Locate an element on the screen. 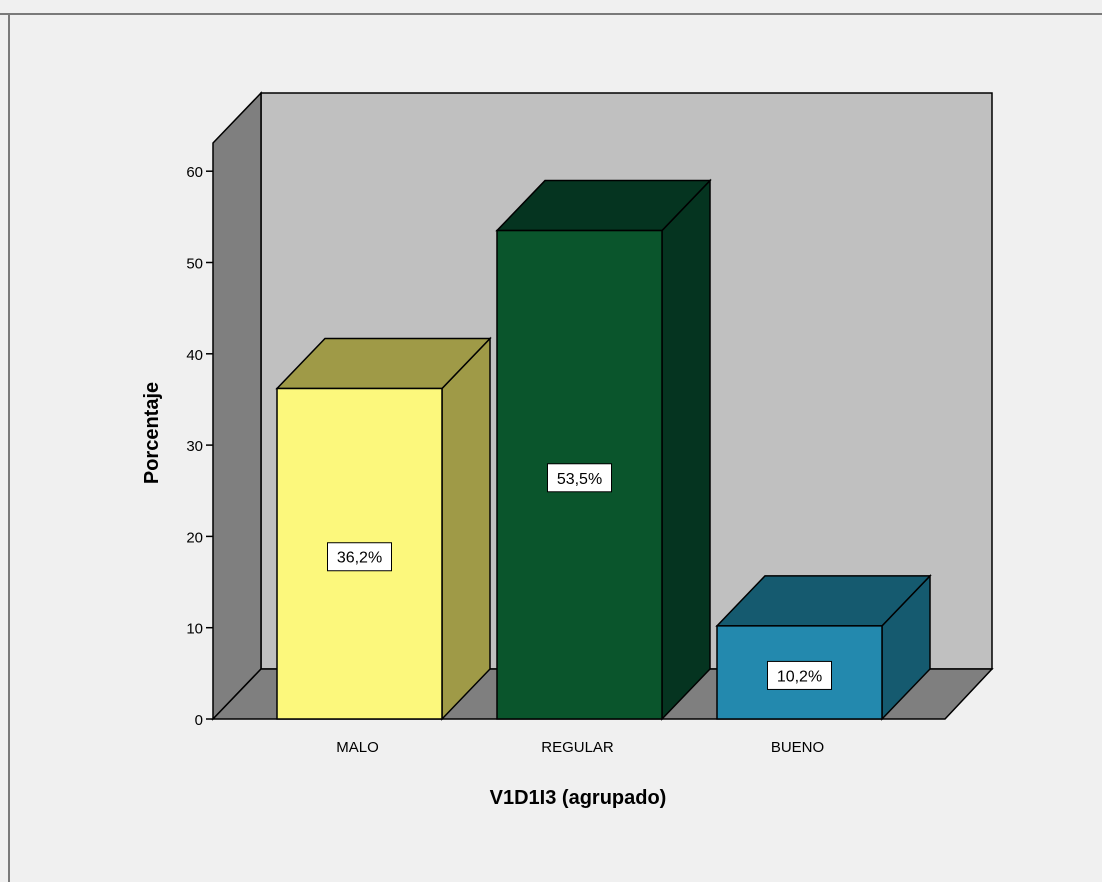  y-tick-label: 60 is located at coordinates (194, 172).